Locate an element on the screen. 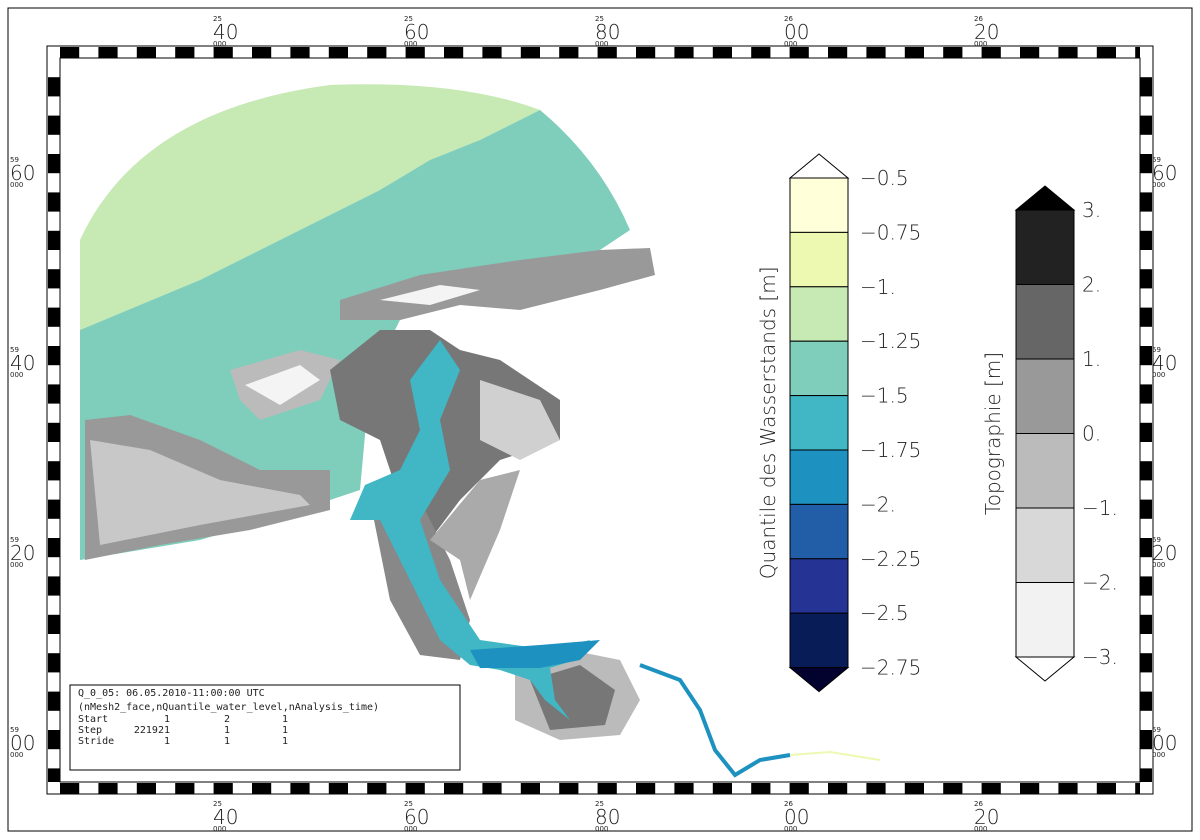 The height and width of the screenshot is (840, 1200). legend-label: 0. is located at coordinates (1091, 434).